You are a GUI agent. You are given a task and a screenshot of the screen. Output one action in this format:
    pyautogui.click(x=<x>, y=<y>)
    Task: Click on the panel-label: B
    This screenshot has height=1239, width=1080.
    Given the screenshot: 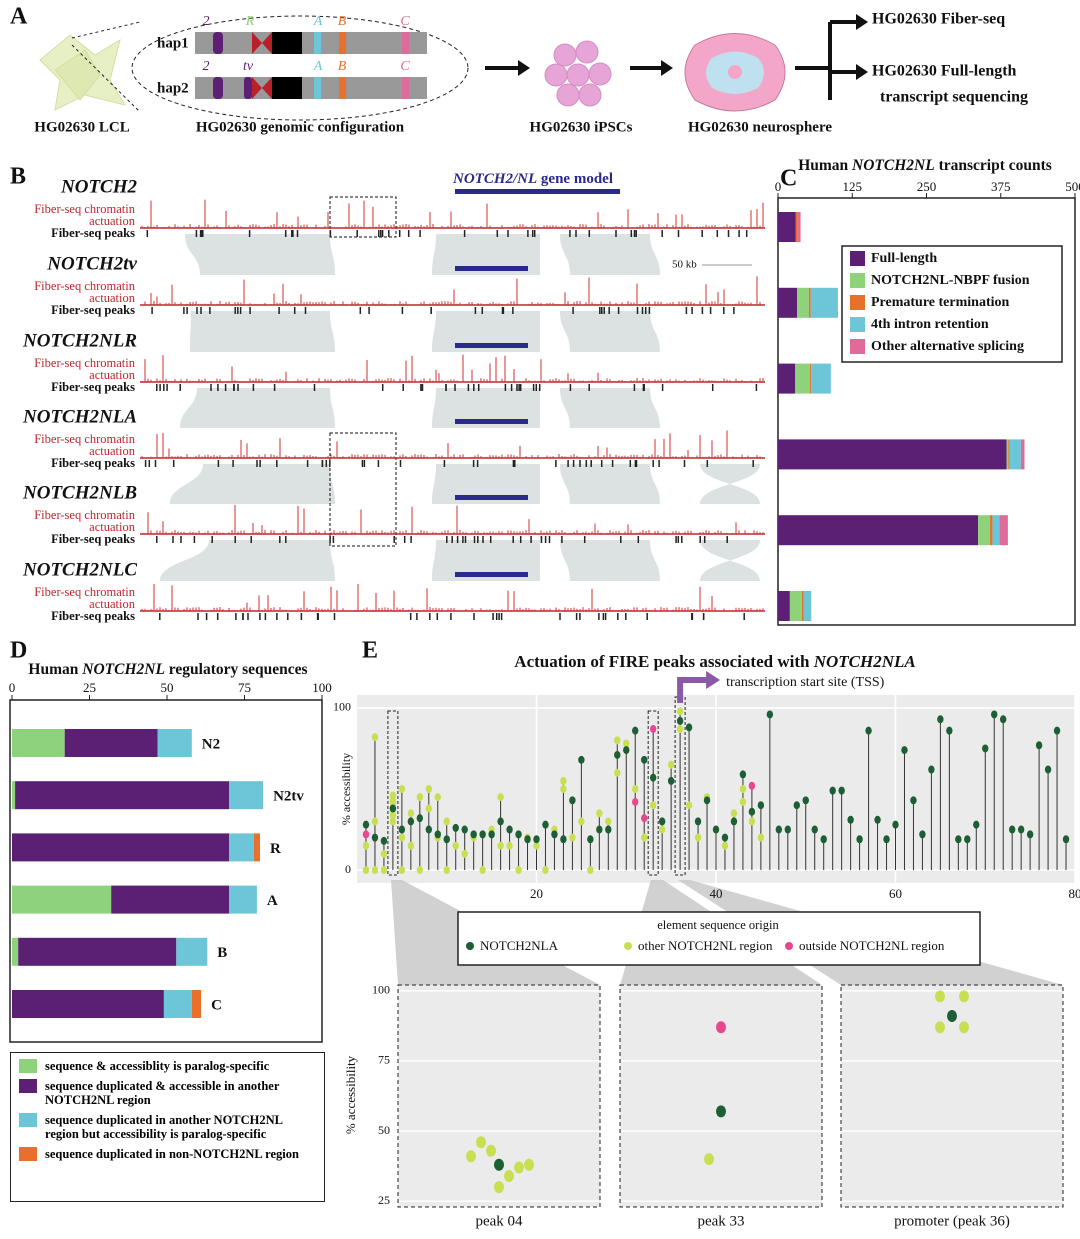 What is the action you would take?
    pyautogui.click(x=18, y=177)
    